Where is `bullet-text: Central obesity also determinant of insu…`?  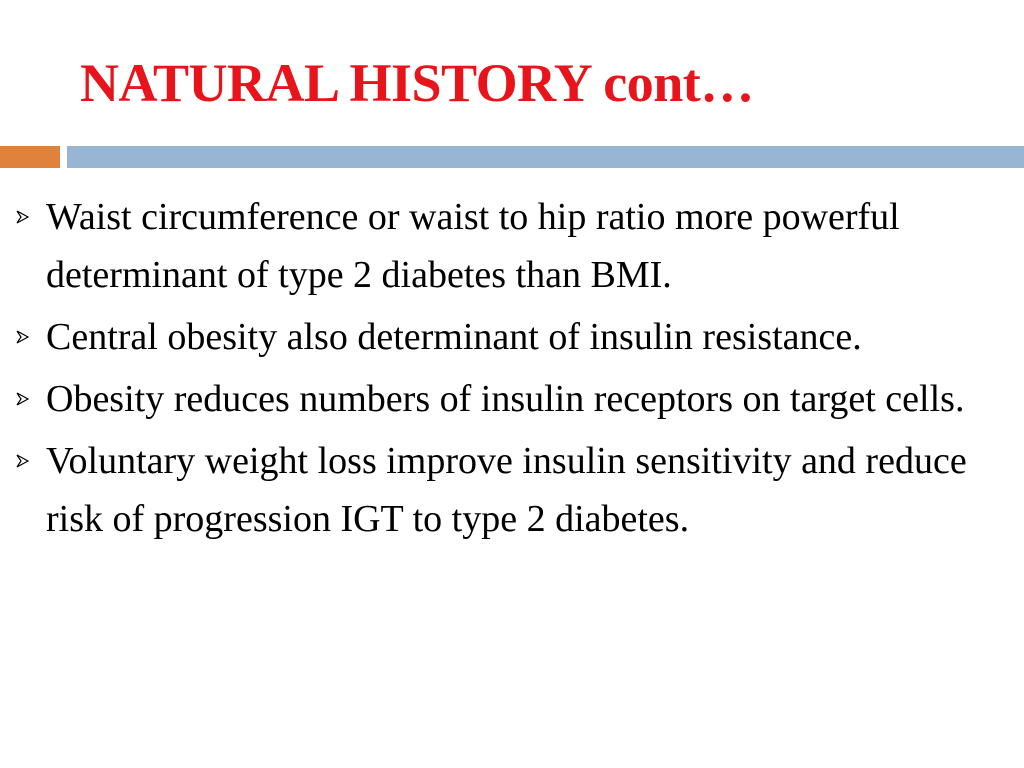 bullet-text: Central obesity also determinant of insu… is located at coordinates (454, 337).